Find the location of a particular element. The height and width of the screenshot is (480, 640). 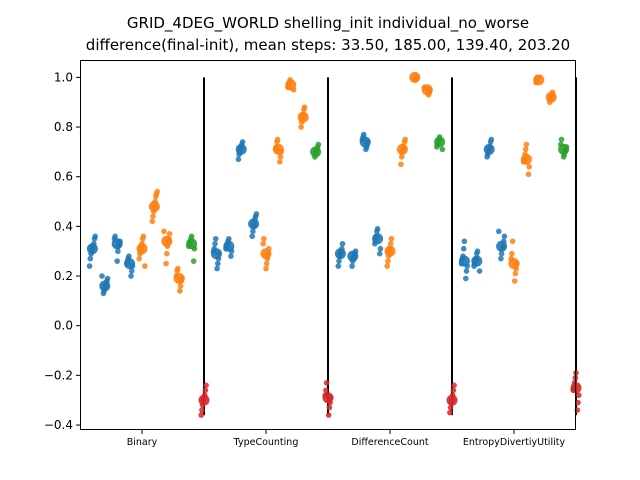

y-tick-label: 0.4 is located at coordinates (63, 226).